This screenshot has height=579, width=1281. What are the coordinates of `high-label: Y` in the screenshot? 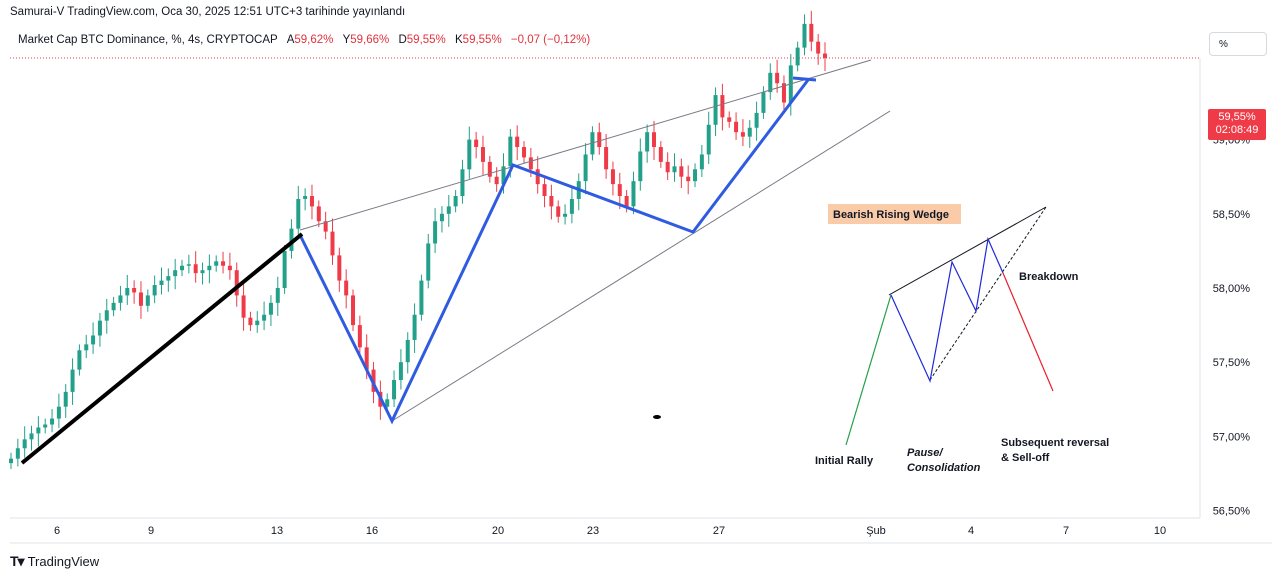 It's located at (346, 40).